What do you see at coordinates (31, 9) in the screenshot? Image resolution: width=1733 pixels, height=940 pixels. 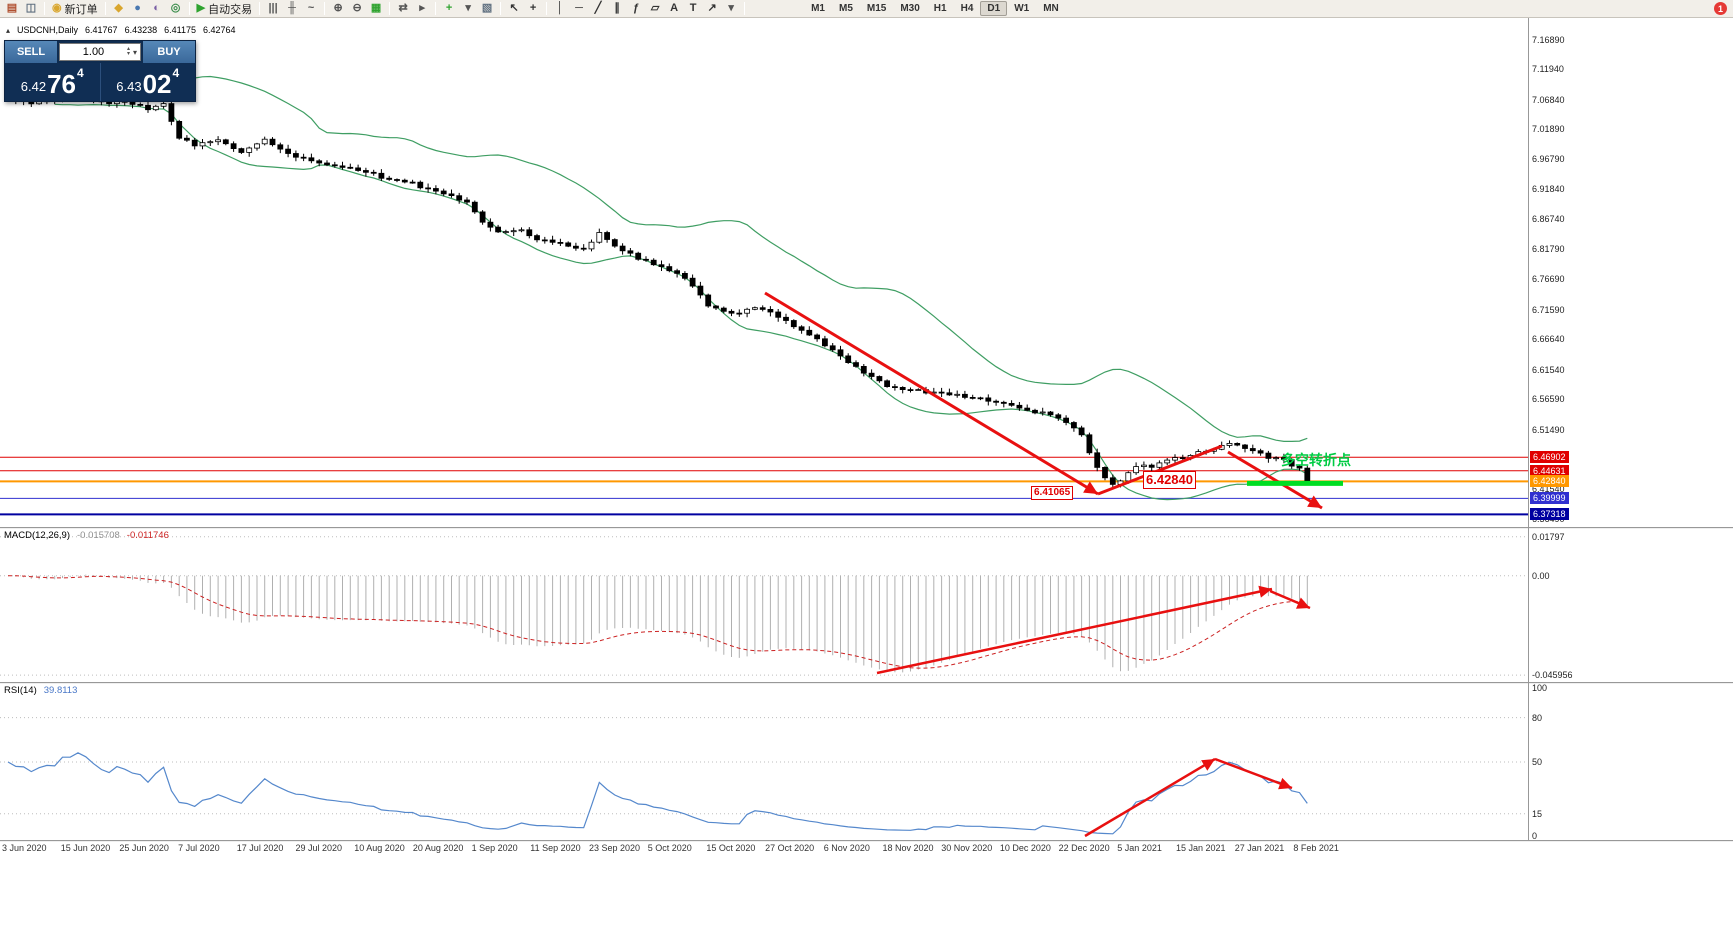 I see `window-list-icon: ◫` at bounding box center [31, 9].